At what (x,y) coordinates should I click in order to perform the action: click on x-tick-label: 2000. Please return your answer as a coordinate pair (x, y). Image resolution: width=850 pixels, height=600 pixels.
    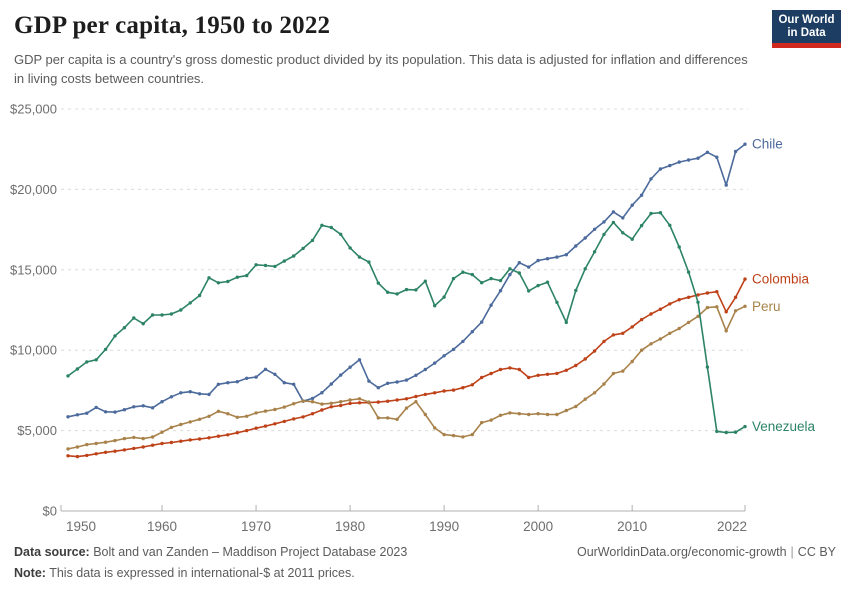
    Looking at the image, I should click on (538, 526).